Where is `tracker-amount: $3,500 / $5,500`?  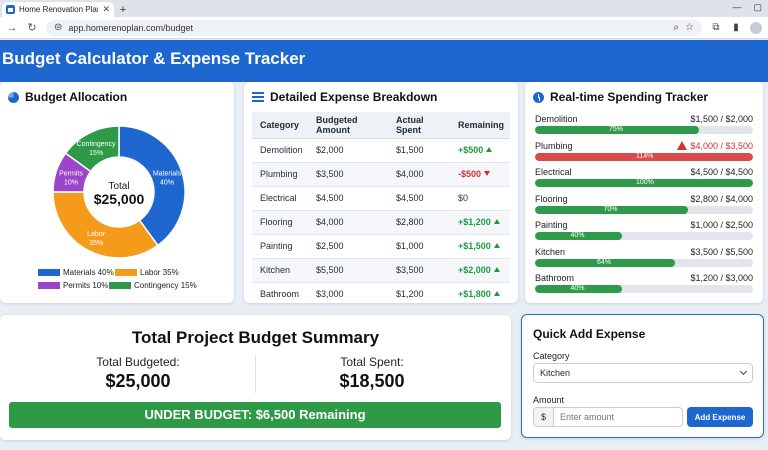
tracker-amount: $3,500 / $5,500 is located at coordinates (721, 251).